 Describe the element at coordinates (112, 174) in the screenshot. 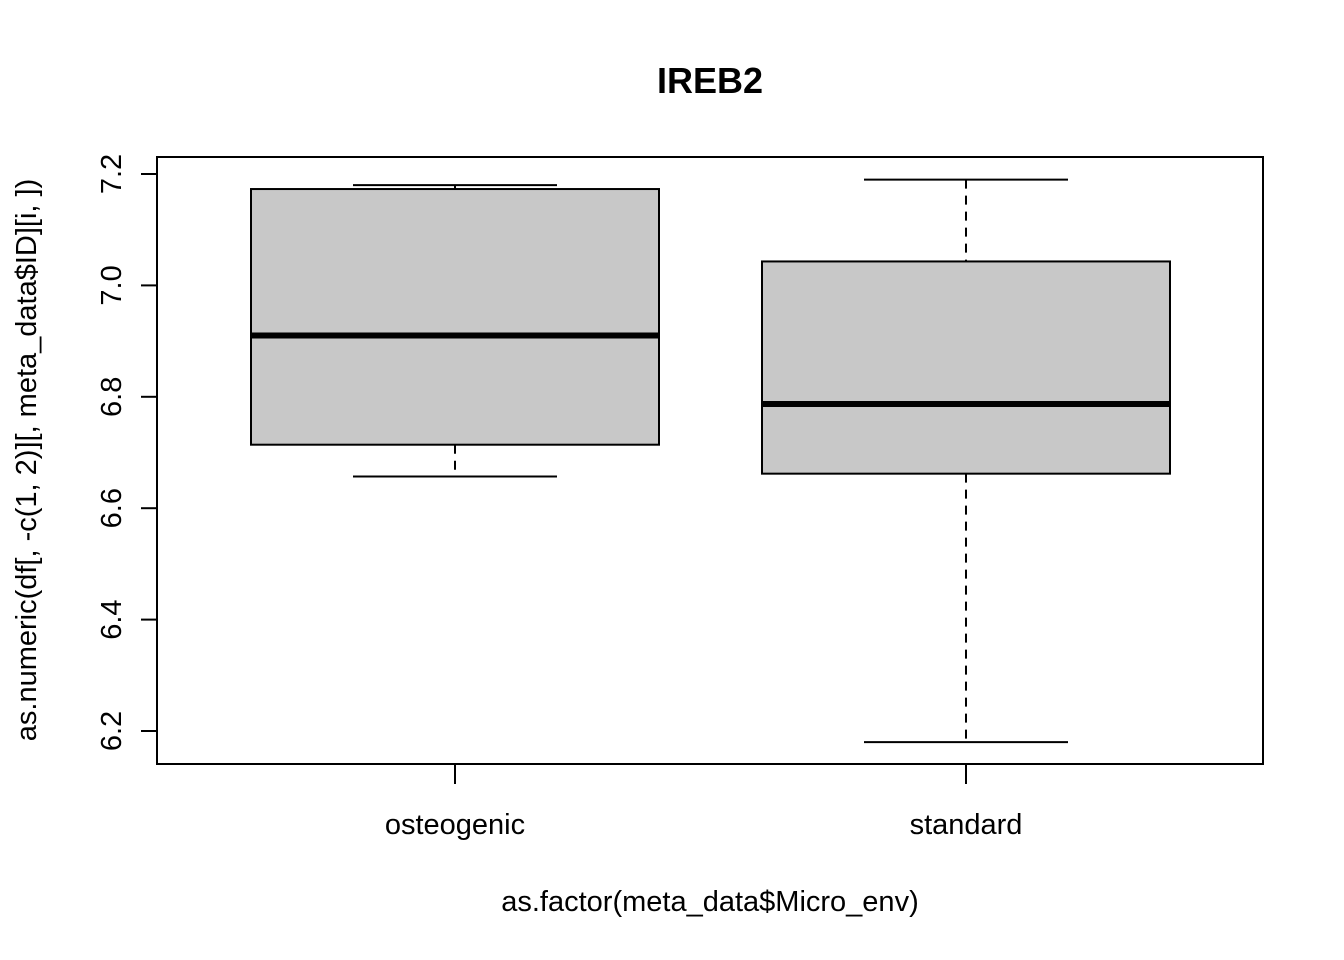

I see `y-tick-label: 7.2` at that location.